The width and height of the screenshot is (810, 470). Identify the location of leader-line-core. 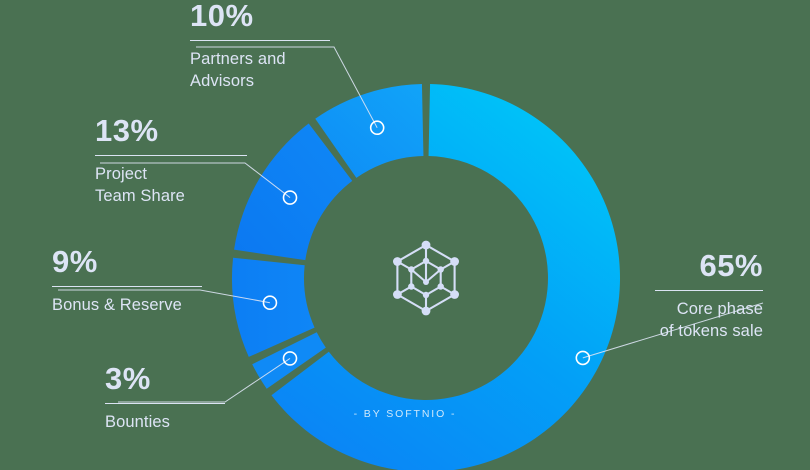
(673, 330).